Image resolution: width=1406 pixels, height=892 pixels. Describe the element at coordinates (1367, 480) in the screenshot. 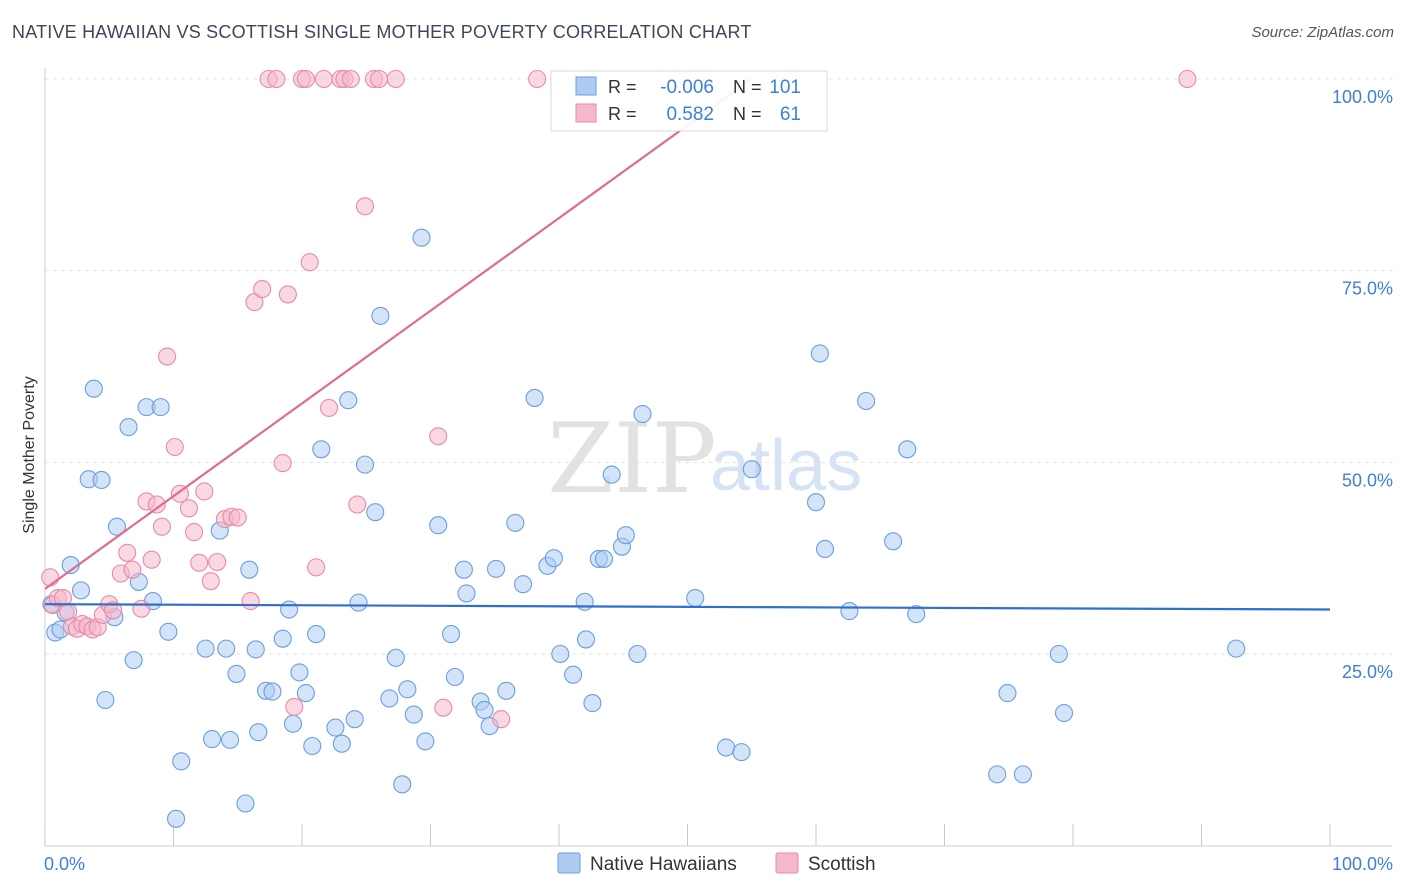

I see `y-tick-label: 50.0%` at that location.